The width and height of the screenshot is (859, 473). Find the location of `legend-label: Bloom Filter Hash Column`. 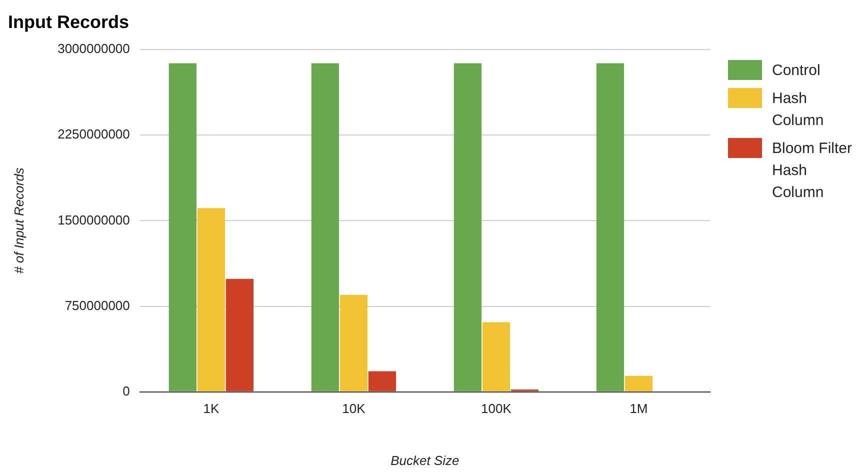

legend-label: Bloom Filter Hash Column is located at coordinates (813, 171).